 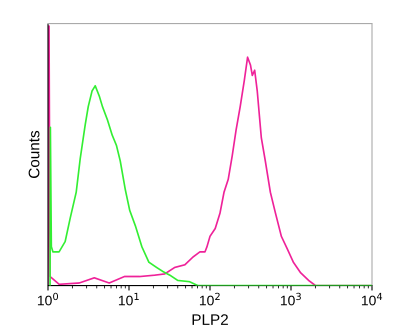 I want to click on x-tick-label: 10$^{2}$, so click(x=210, y=299).